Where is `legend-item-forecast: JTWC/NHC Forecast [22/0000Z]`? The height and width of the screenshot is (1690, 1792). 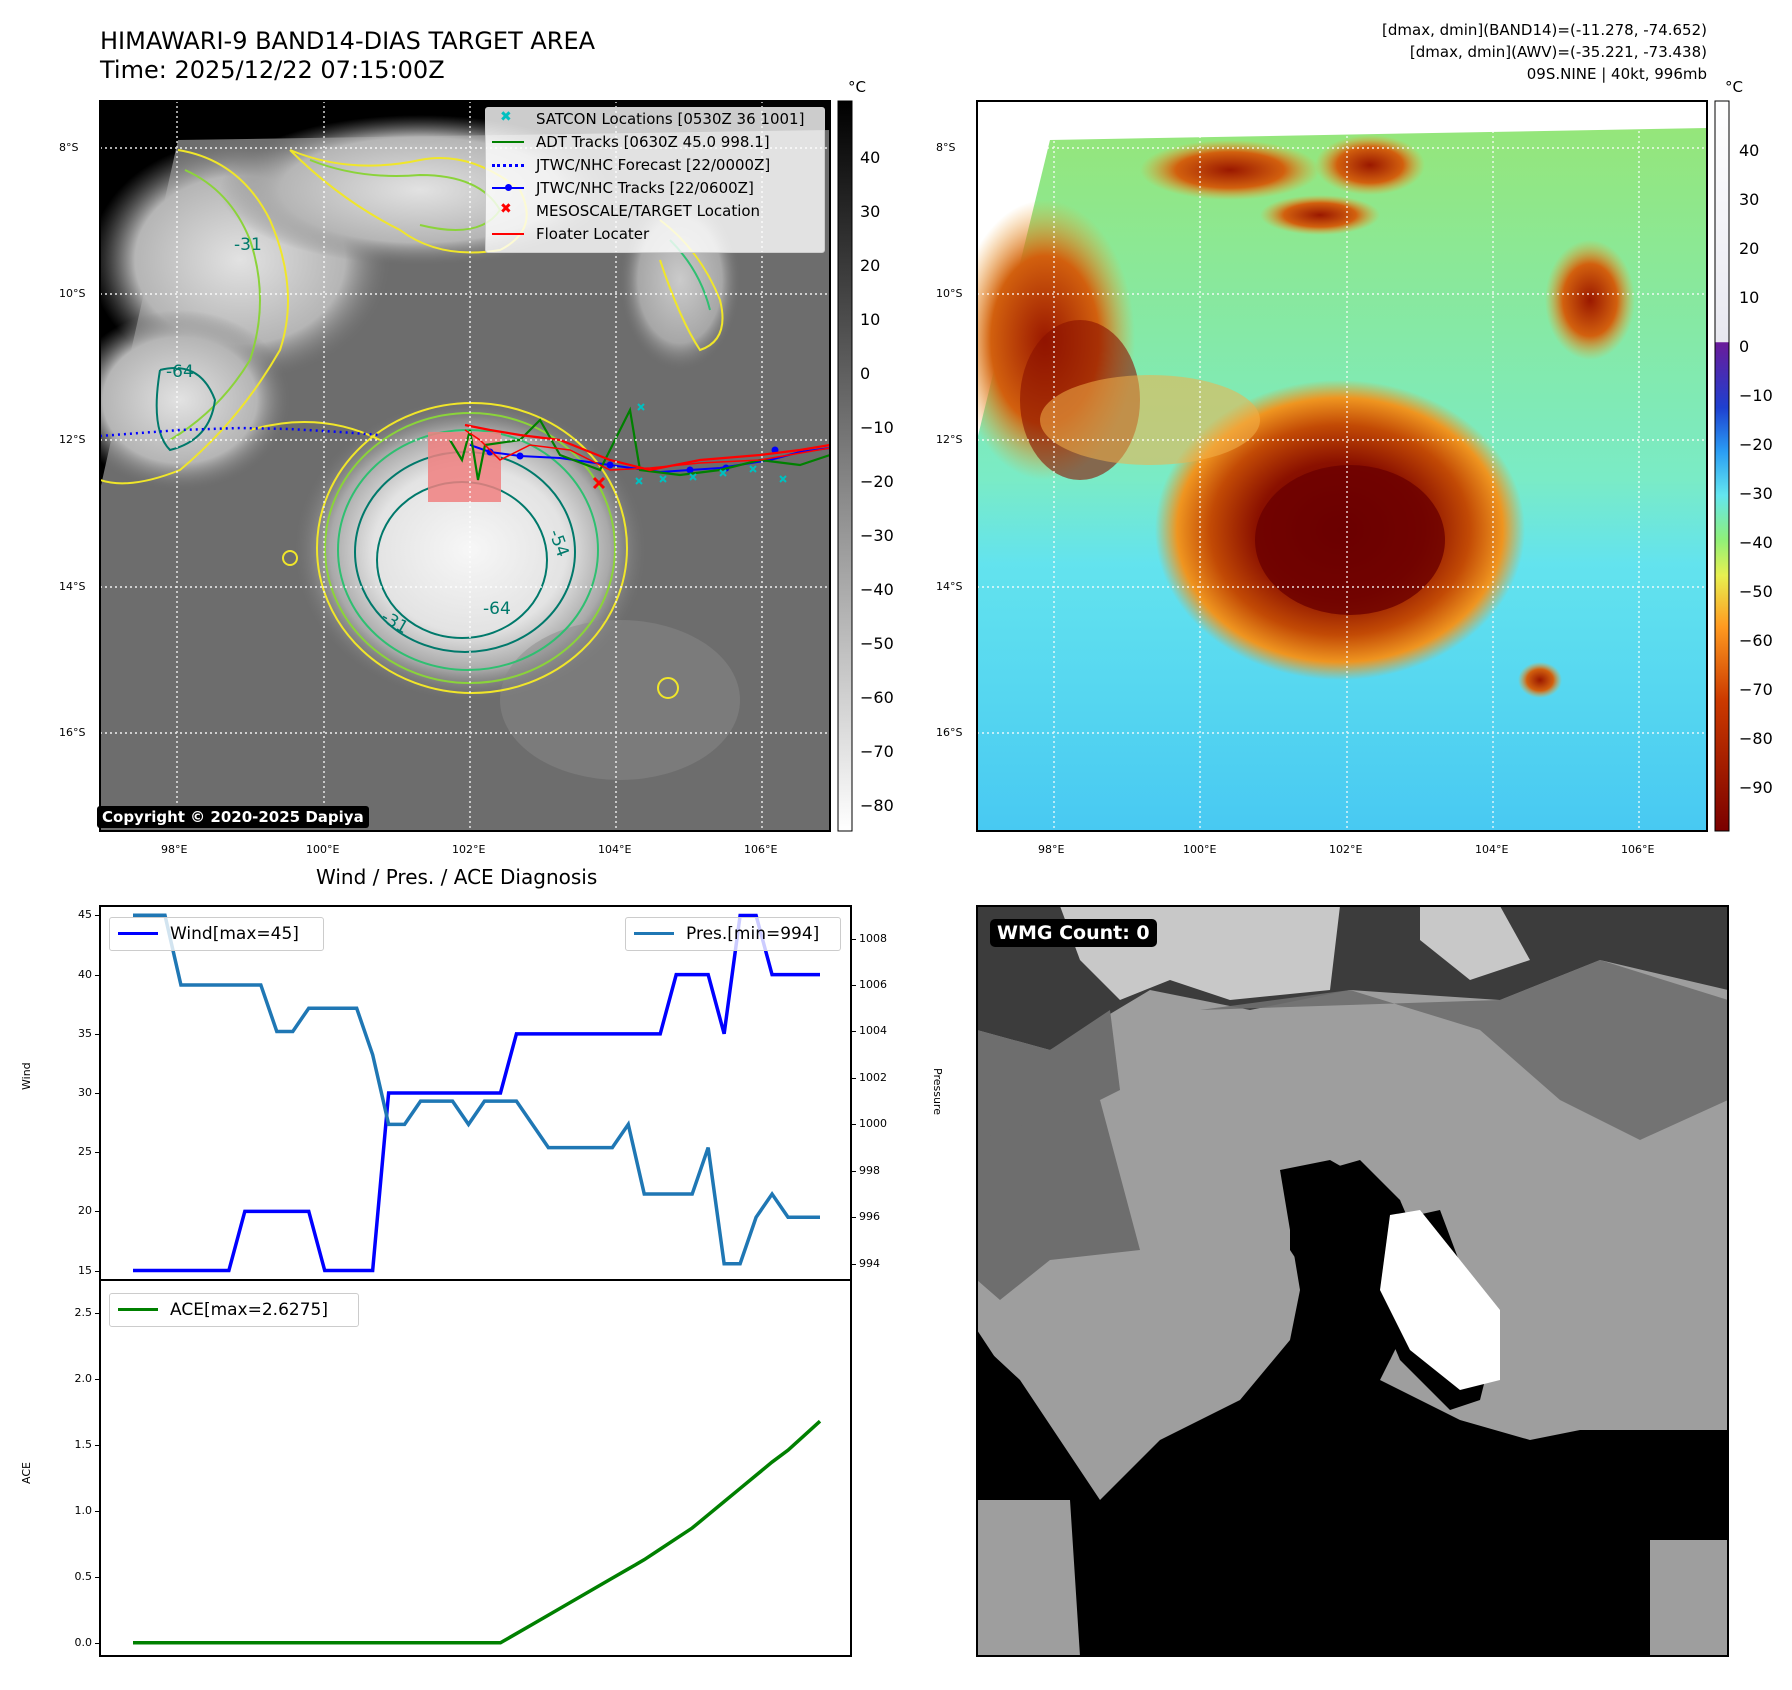 legend-item-forecast: JTWC/NHC Forecast [22/0000Z] is located at coordinates (655, 165).